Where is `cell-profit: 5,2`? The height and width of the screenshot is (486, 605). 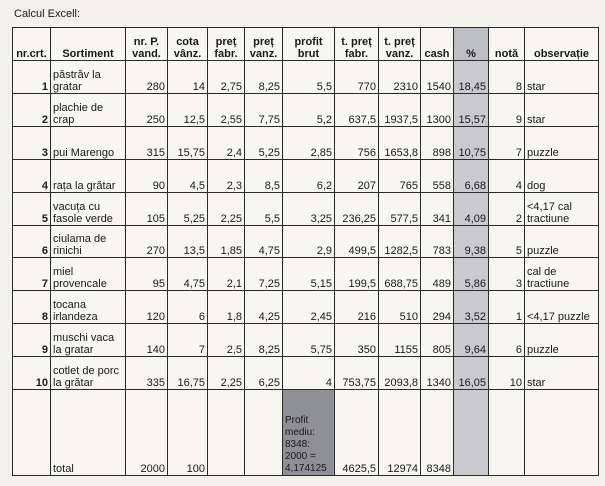
cell-profit: 5,2 is located at coordinates (308, 109).